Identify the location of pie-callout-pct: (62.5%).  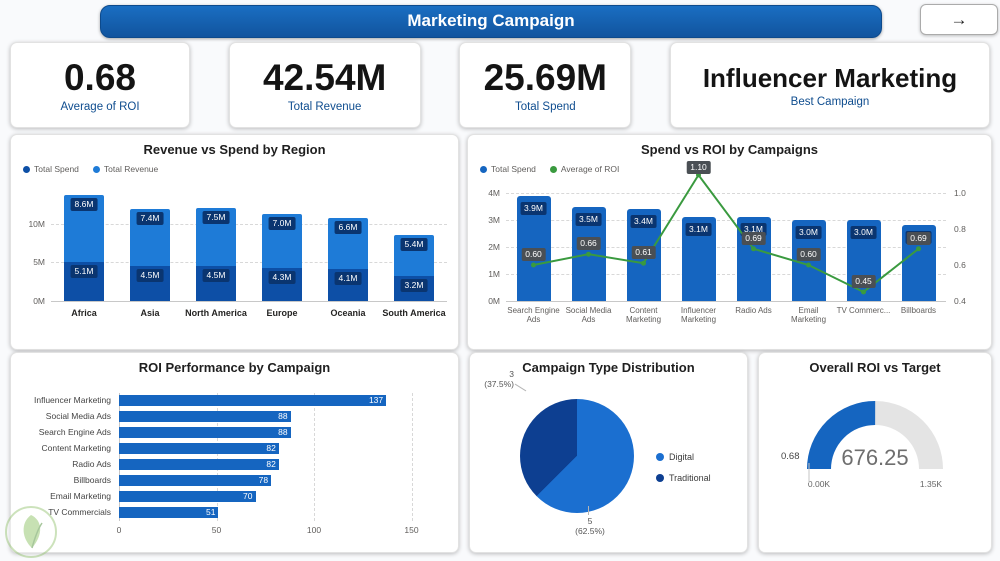
(590, 531).